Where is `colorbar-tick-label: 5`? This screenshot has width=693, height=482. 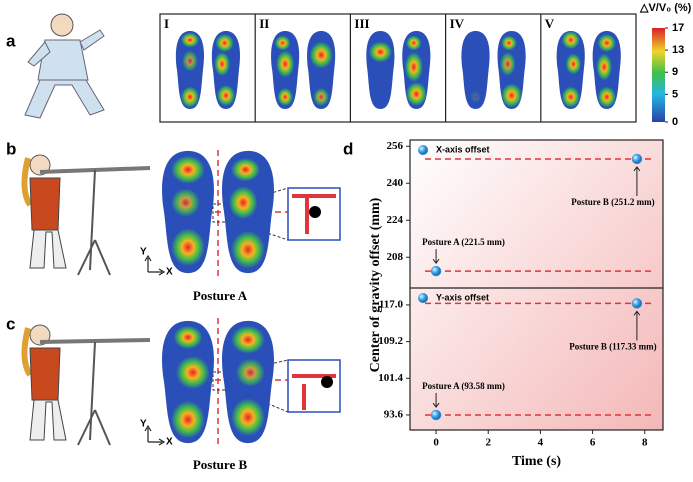 colorbar-tick-label: 5 is located at coordinates (675, 94).